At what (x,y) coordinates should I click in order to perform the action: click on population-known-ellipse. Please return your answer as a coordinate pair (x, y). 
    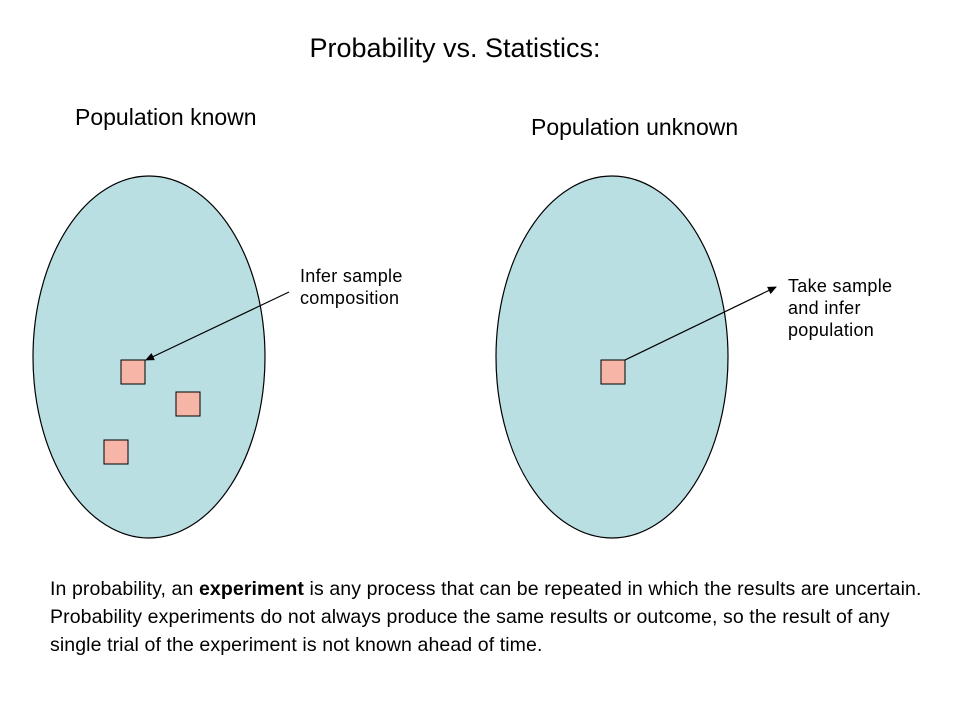
    Looking at the image, I should click on (149, 357).